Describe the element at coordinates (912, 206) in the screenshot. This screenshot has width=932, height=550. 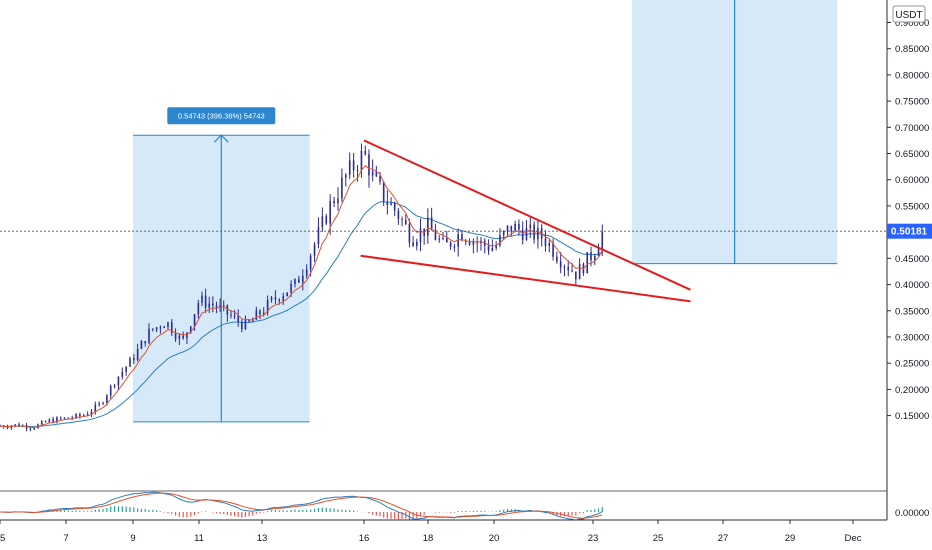
I see `price-tick-label: 0.55000` at that location.